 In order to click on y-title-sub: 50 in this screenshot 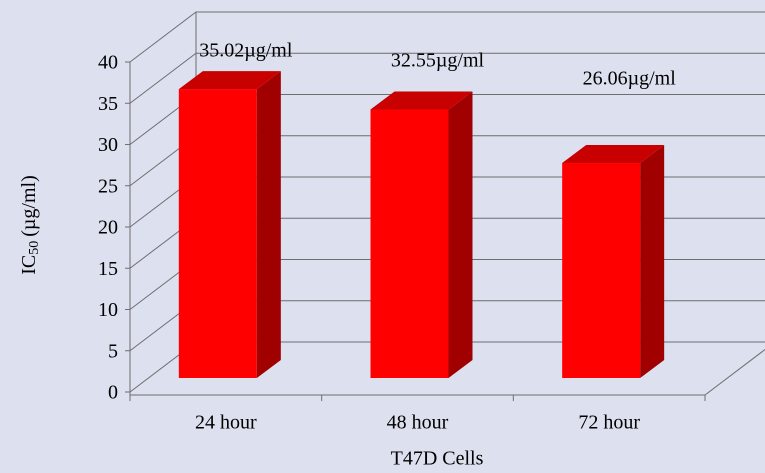, I will do `click(34, 248)`.